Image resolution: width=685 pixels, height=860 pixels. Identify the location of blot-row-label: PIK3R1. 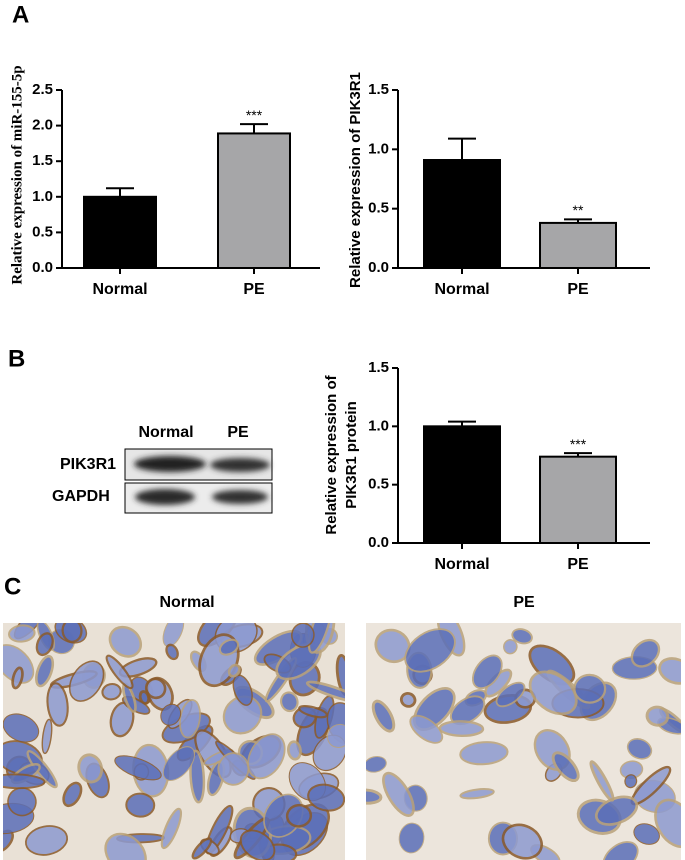
(88, 464).